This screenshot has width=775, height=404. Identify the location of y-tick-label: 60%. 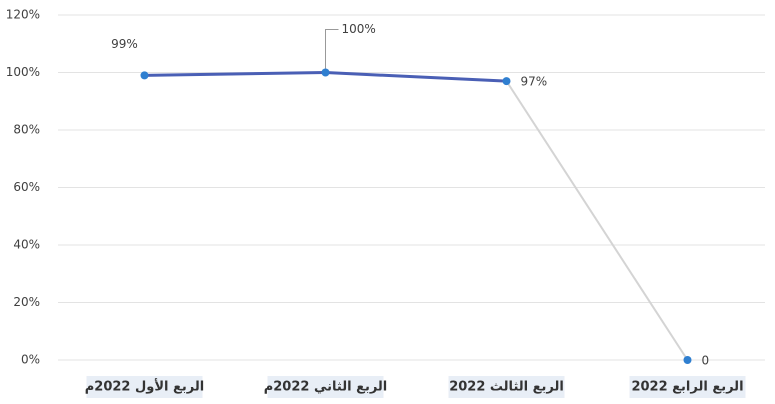
(26, 187).